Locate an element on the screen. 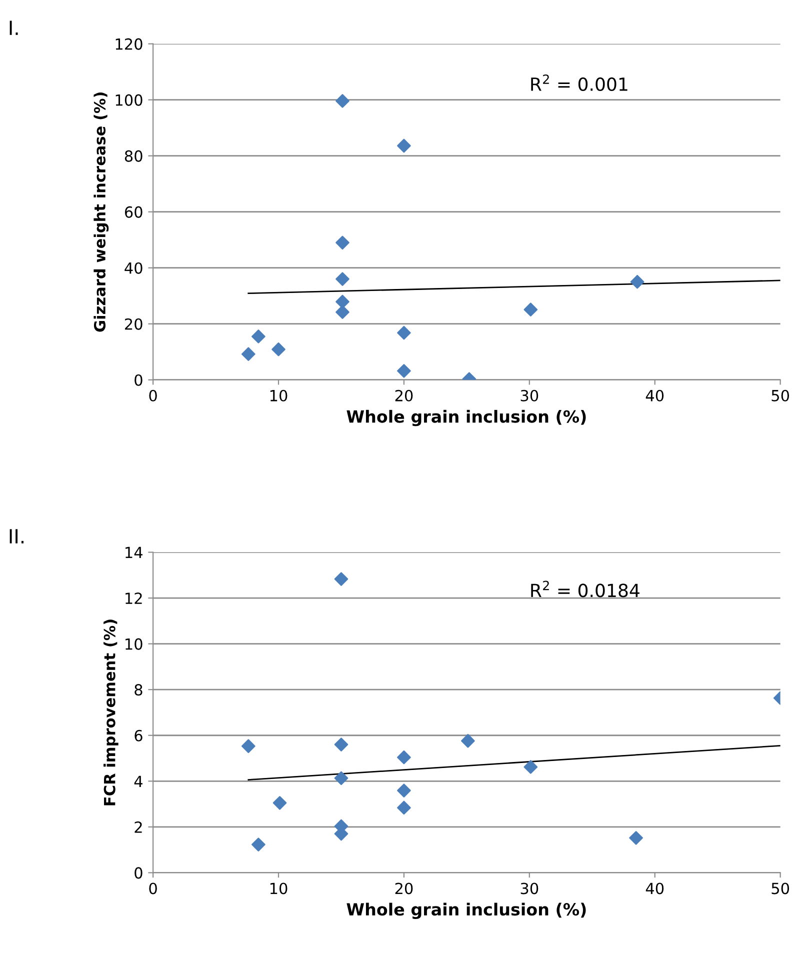 The width and height of the screenshot is (793, 974). y-tick-label: 10 is located at coordinates (134, 644).